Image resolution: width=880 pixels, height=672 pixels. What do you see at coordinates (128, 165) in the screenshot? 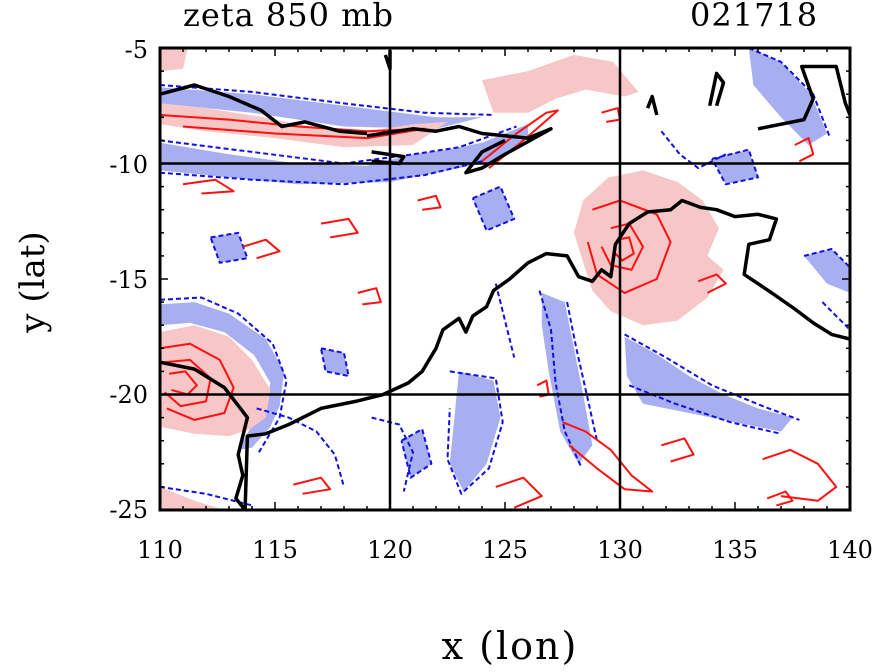
I see `y-tick-label: -10` at bounding box center [128, 165].